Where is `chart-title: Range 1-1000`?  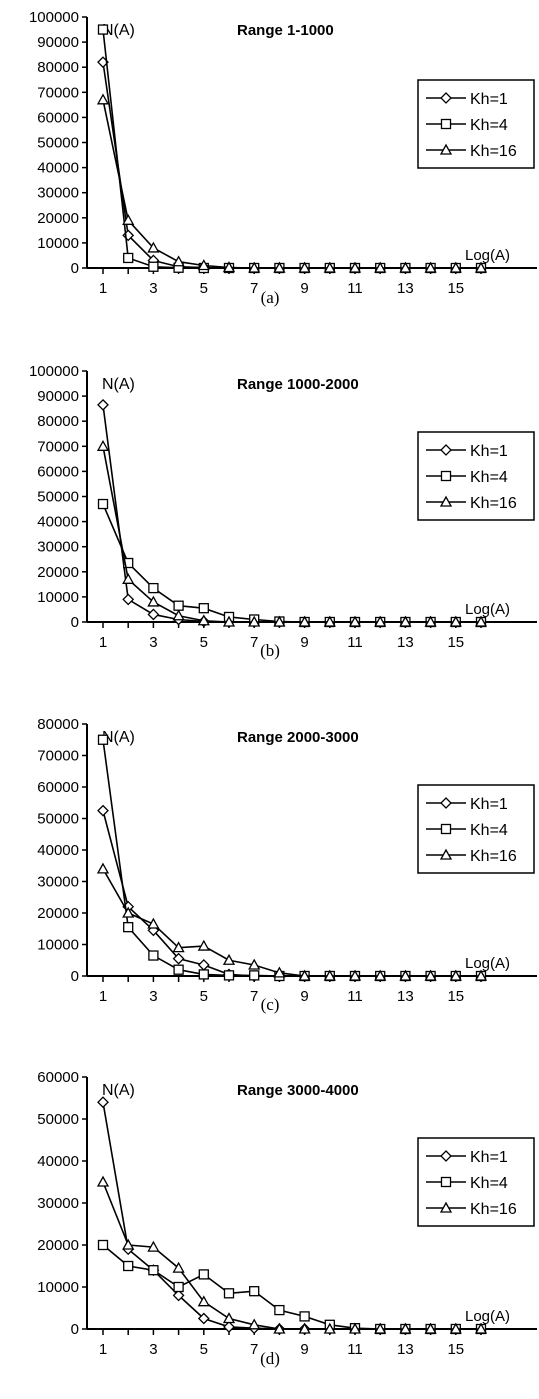
chart-title: Range 1-1000 is located at coordinates (285, 30).